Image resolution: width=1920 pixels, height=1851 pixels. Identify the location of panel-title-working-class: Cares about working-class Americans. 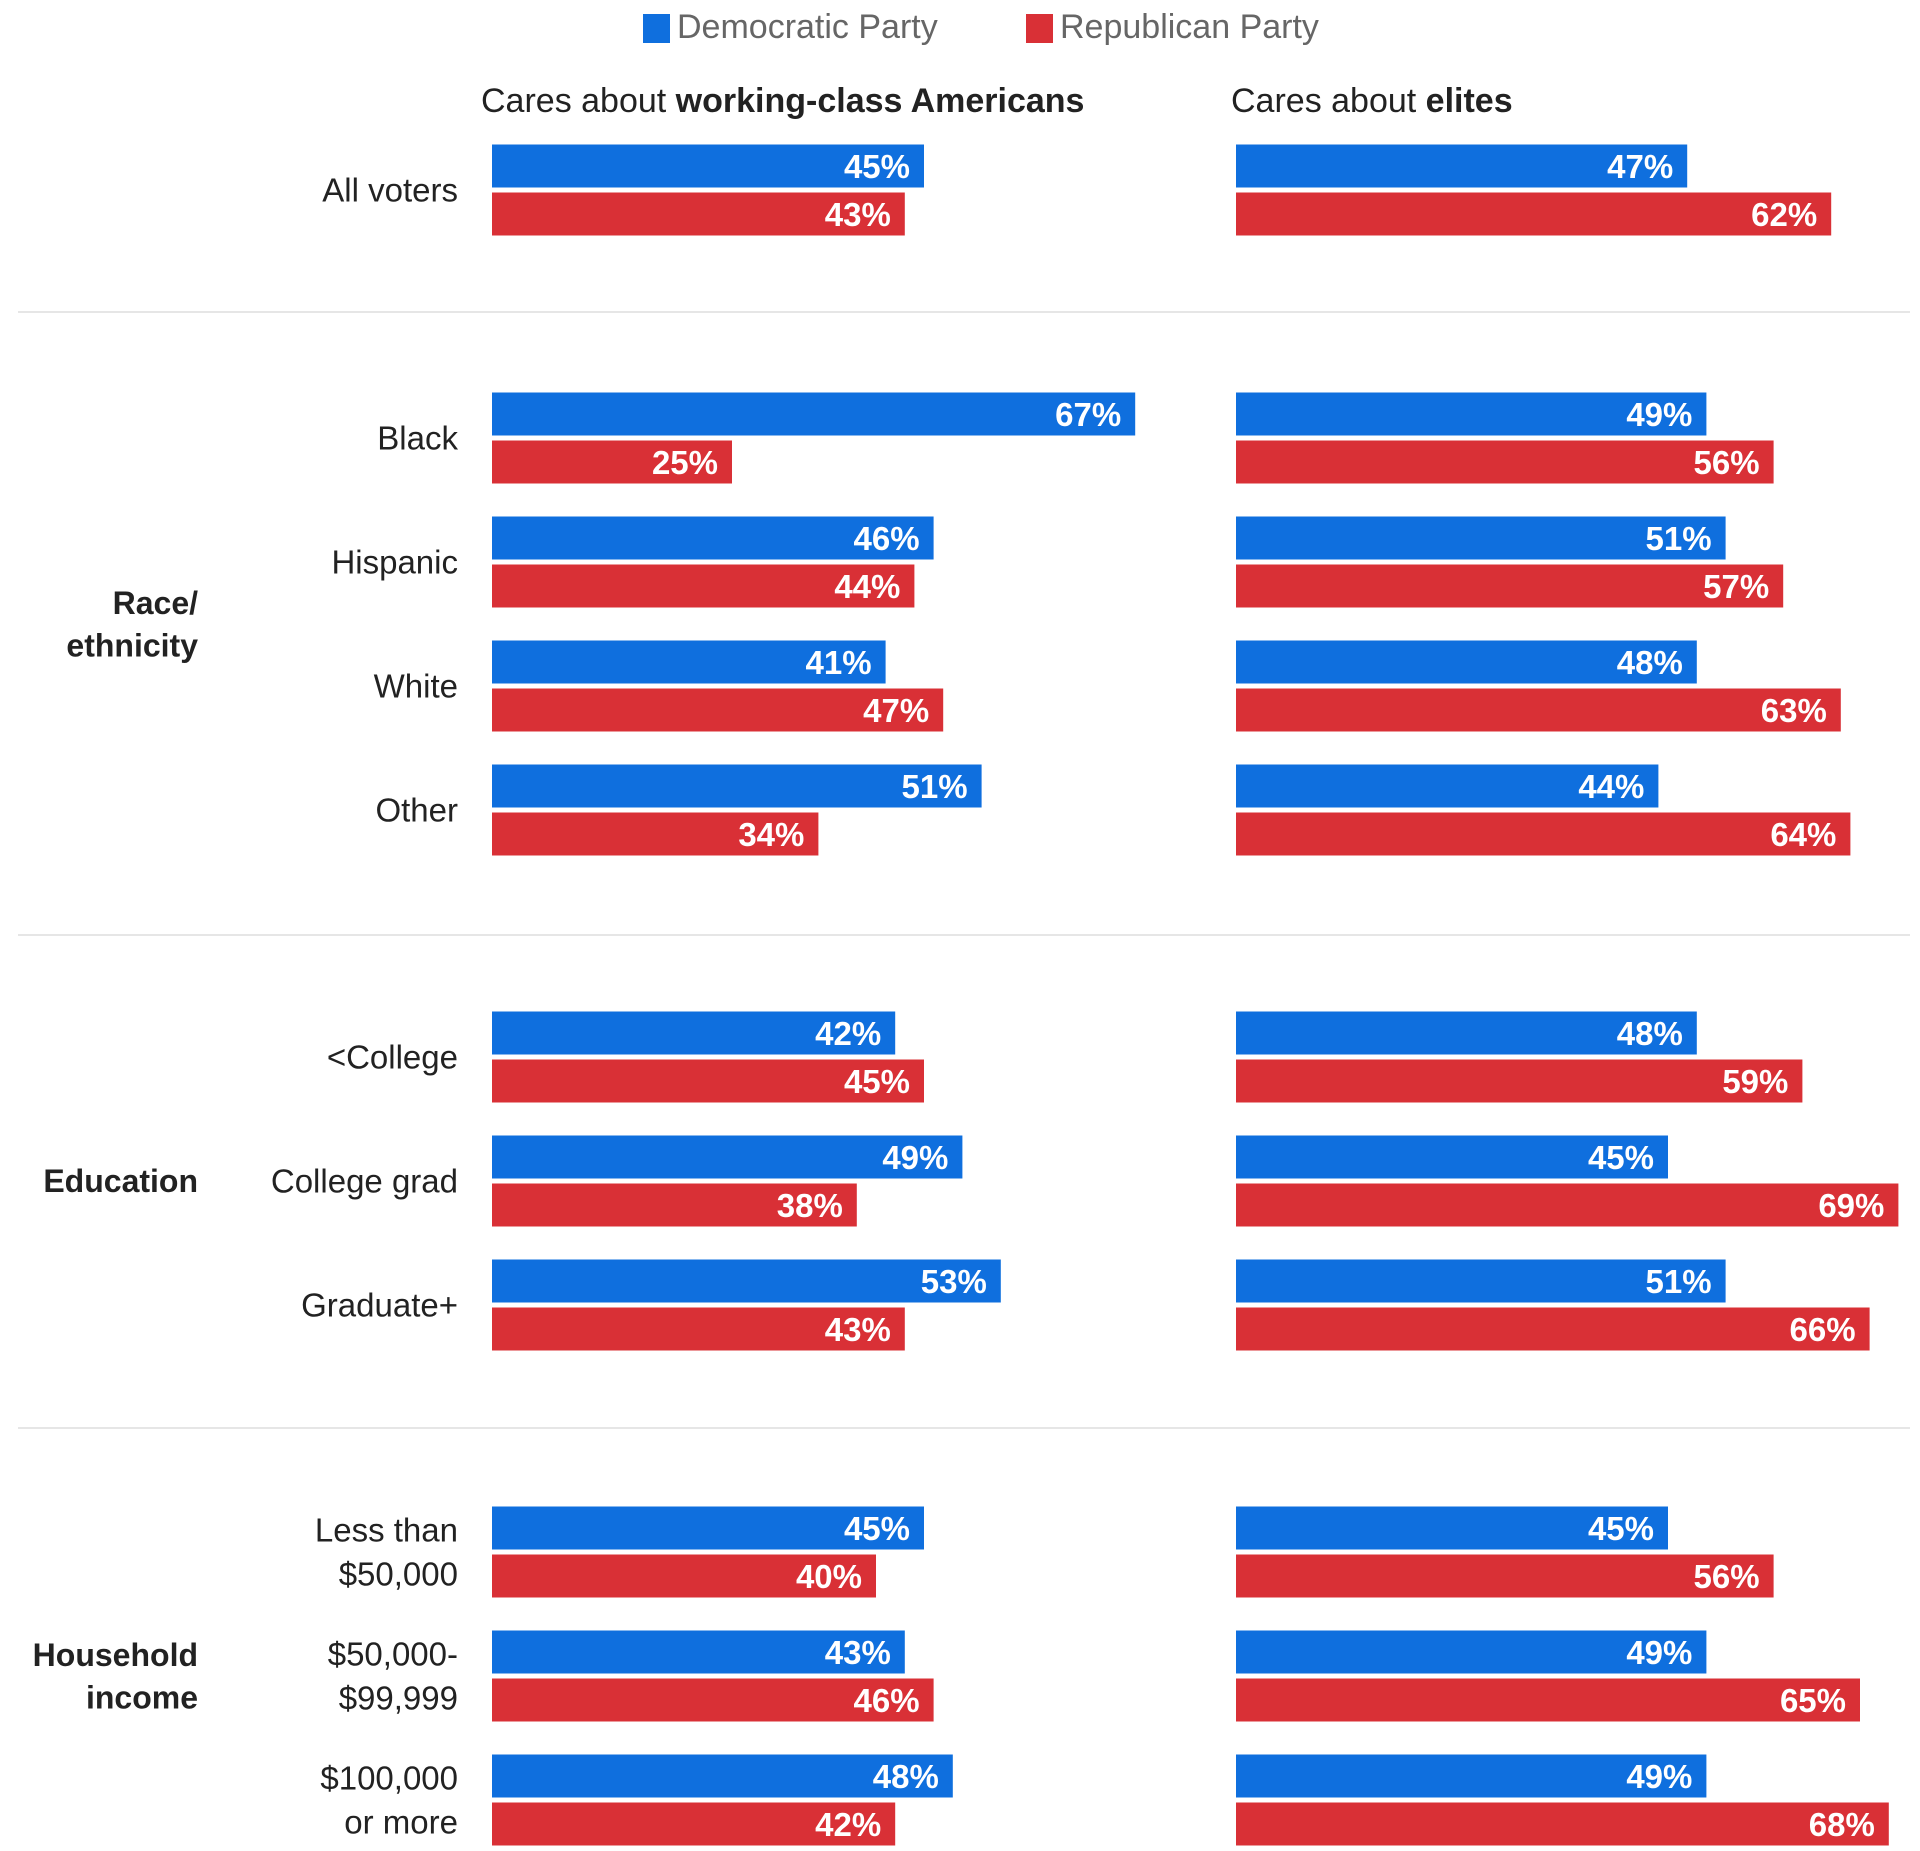
(782, 101).